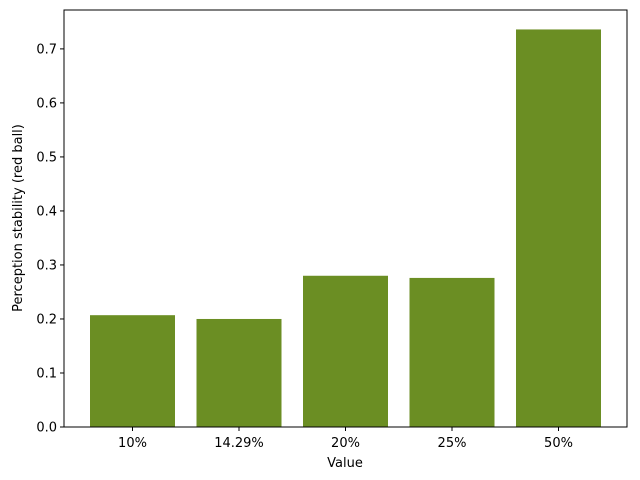 This screenshot has height=480, width=640. I want to click on y-tick-label: 0.4, so click(46, 211).